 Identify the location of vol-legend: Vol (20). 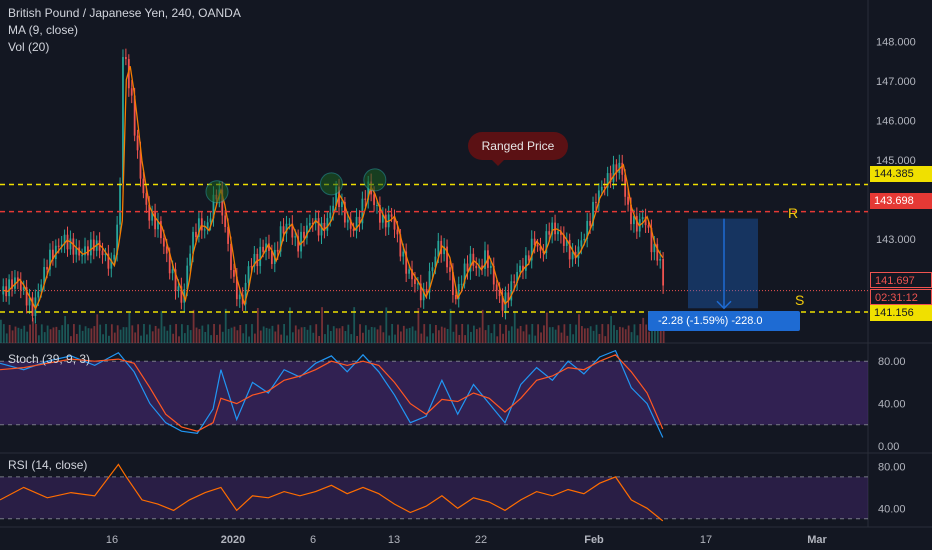
(29, 47).